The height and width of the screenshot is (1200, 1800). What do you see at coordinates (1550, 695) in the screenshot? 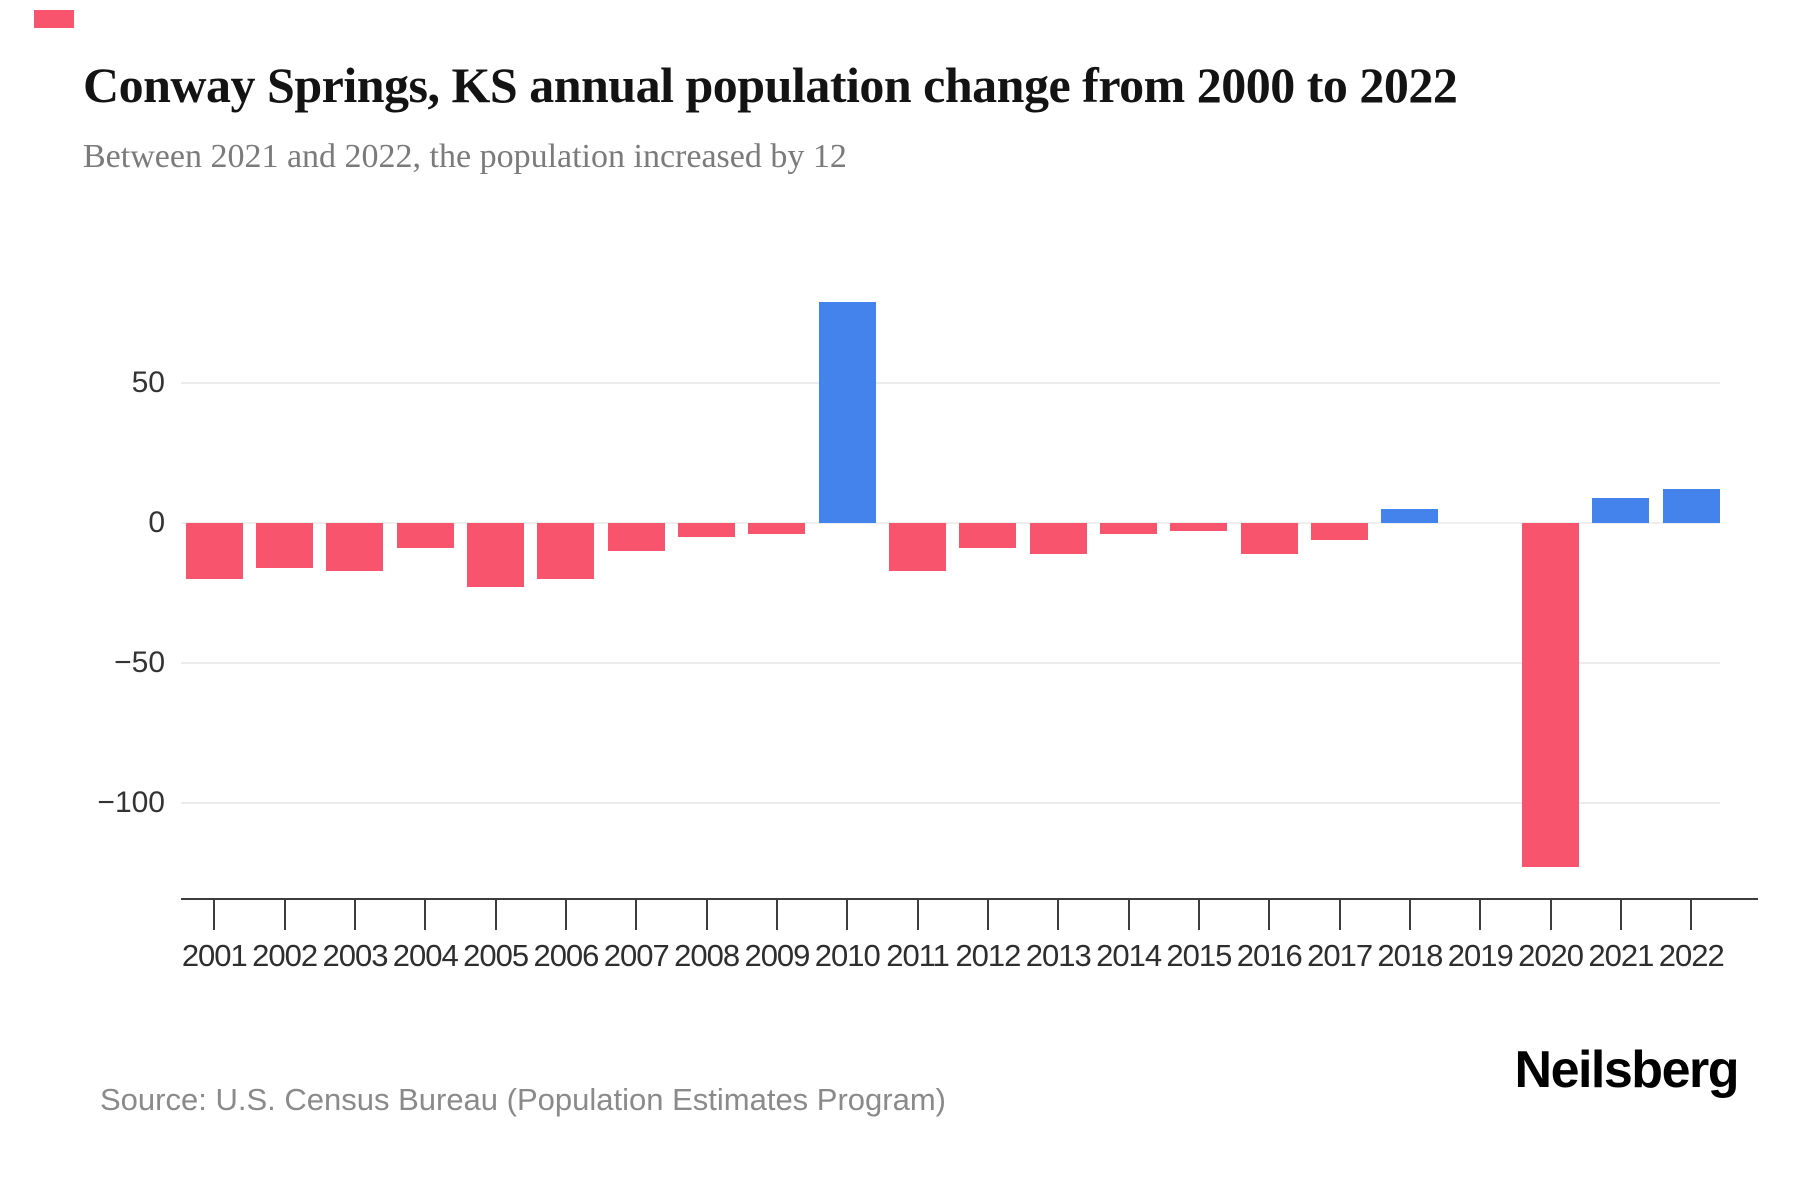
I see `bar-2020` at bounding box center [1550, 695].